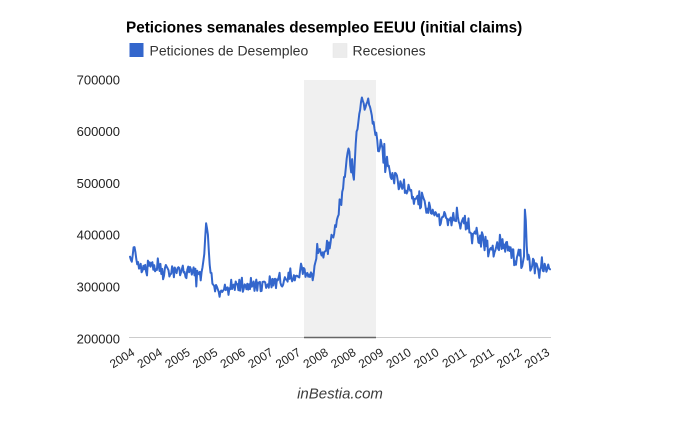 This screenshot has height=425, width=680. Describe the element at coordinates (98, 183) in the screenshot. I see `svg-text: 500000` at that location.